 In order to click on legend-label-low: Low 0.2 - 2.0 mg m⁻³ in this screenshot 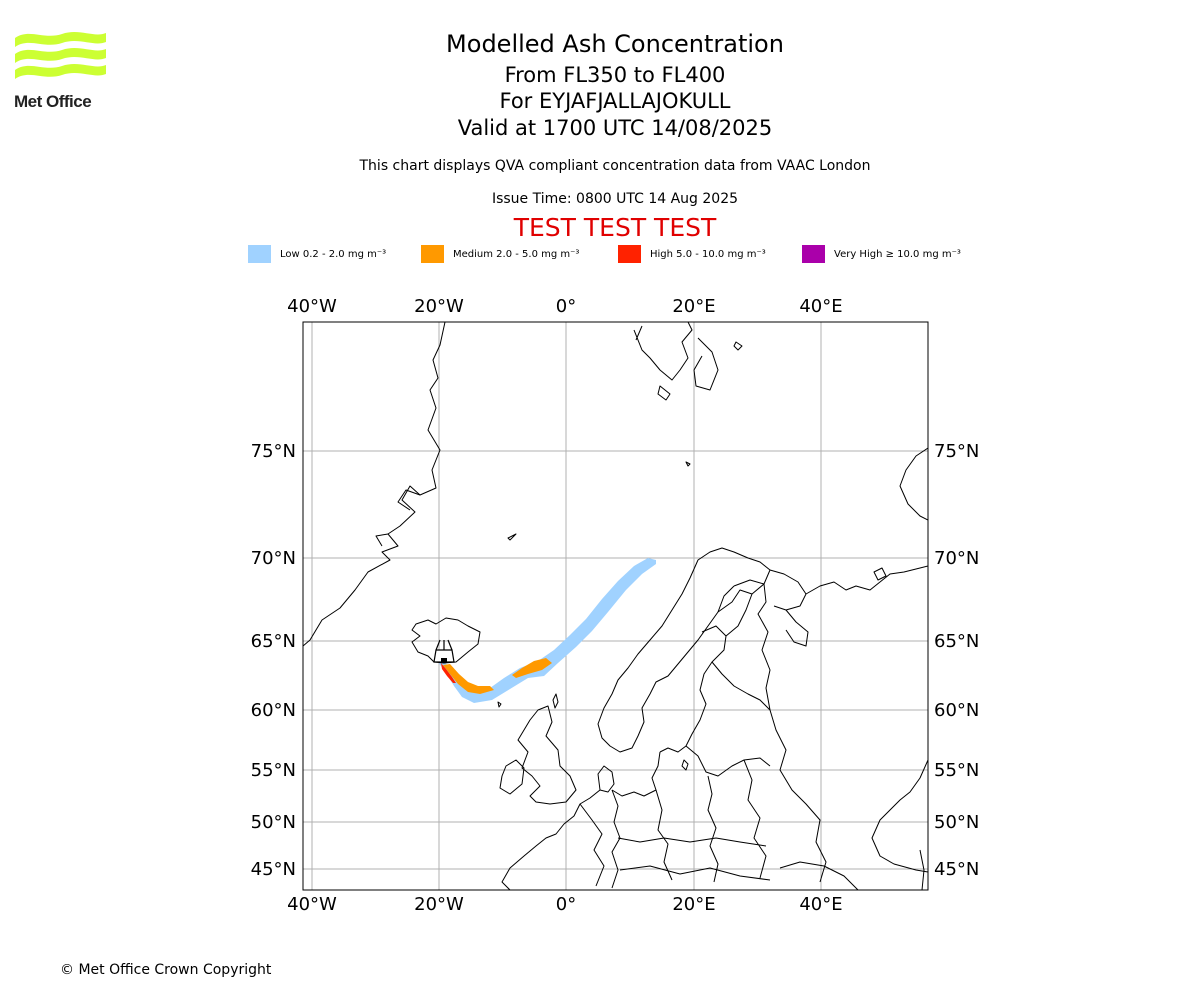, I will do `click(333, 254)`.